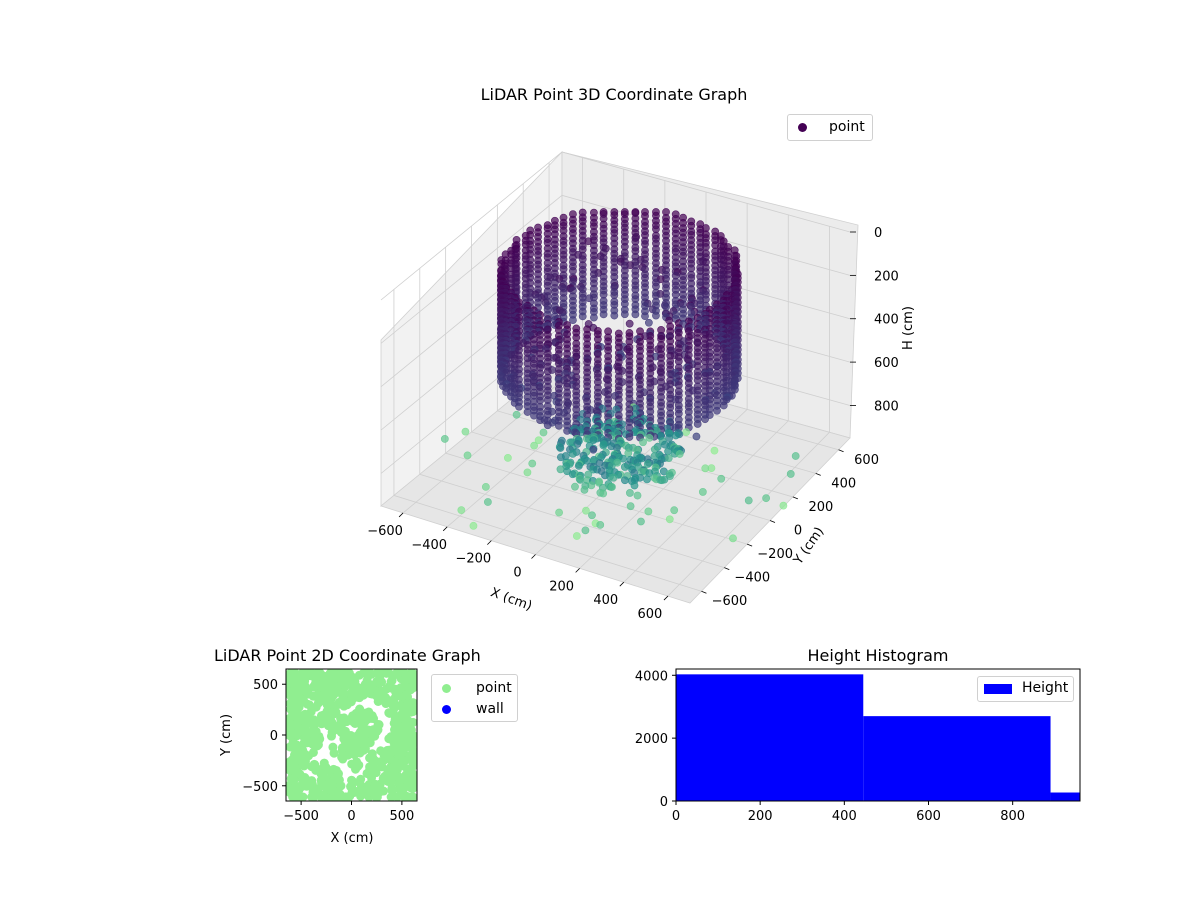  What do you see at coordinates (474, 688) in the screenshot?
I see `legend-2d-entry-point: point` at bounding box center [474, 688].